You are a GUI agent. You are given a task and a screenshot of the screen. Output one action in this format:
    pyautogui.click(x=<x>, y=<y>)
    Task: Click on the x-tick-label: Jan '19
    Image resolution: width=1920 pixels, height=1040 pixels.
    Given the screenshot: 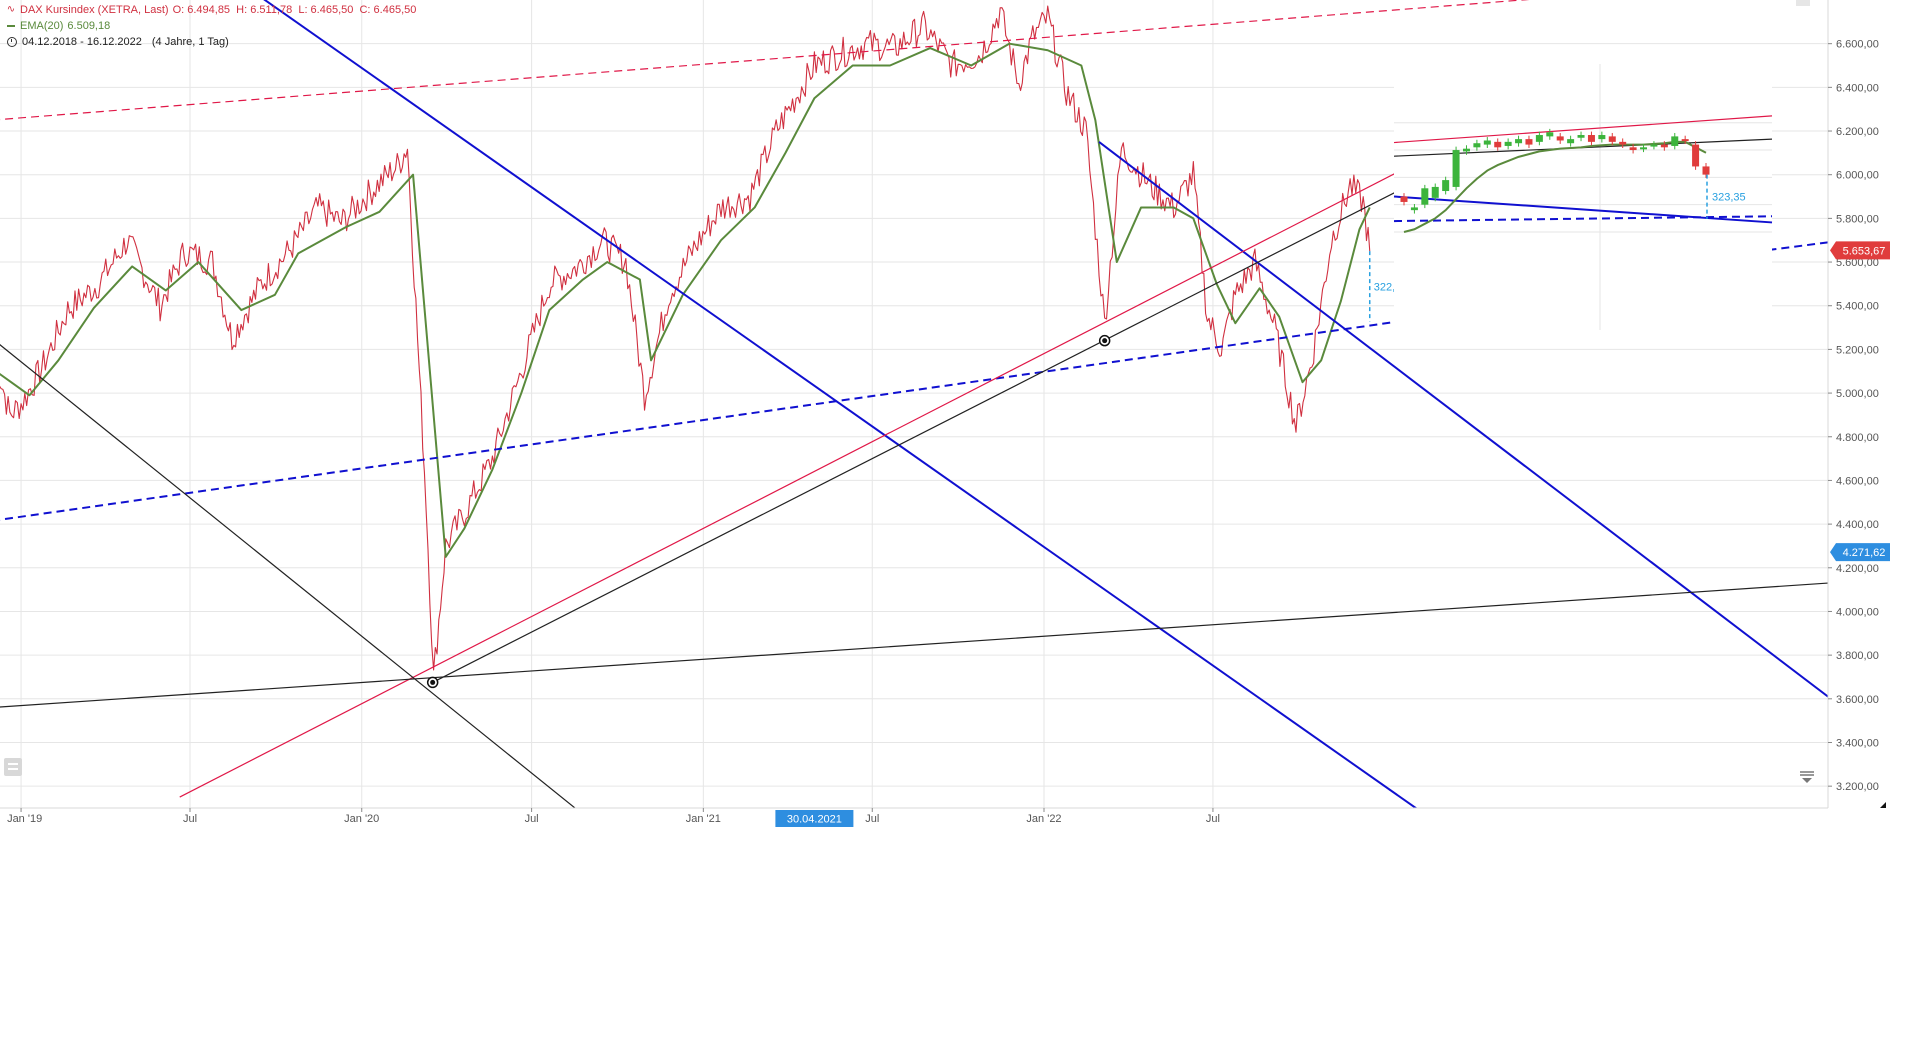 What is the action you would take?
    pyautogui.click(x=24, y=819)
    